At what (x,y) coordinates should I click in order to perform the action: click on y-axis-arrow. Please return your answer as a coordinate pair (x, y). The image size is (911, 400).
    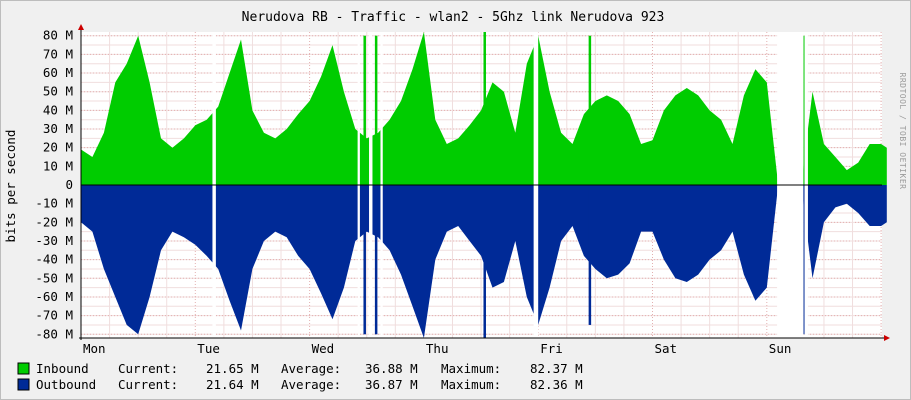
    Looking at the image, I should click on (81, 27).